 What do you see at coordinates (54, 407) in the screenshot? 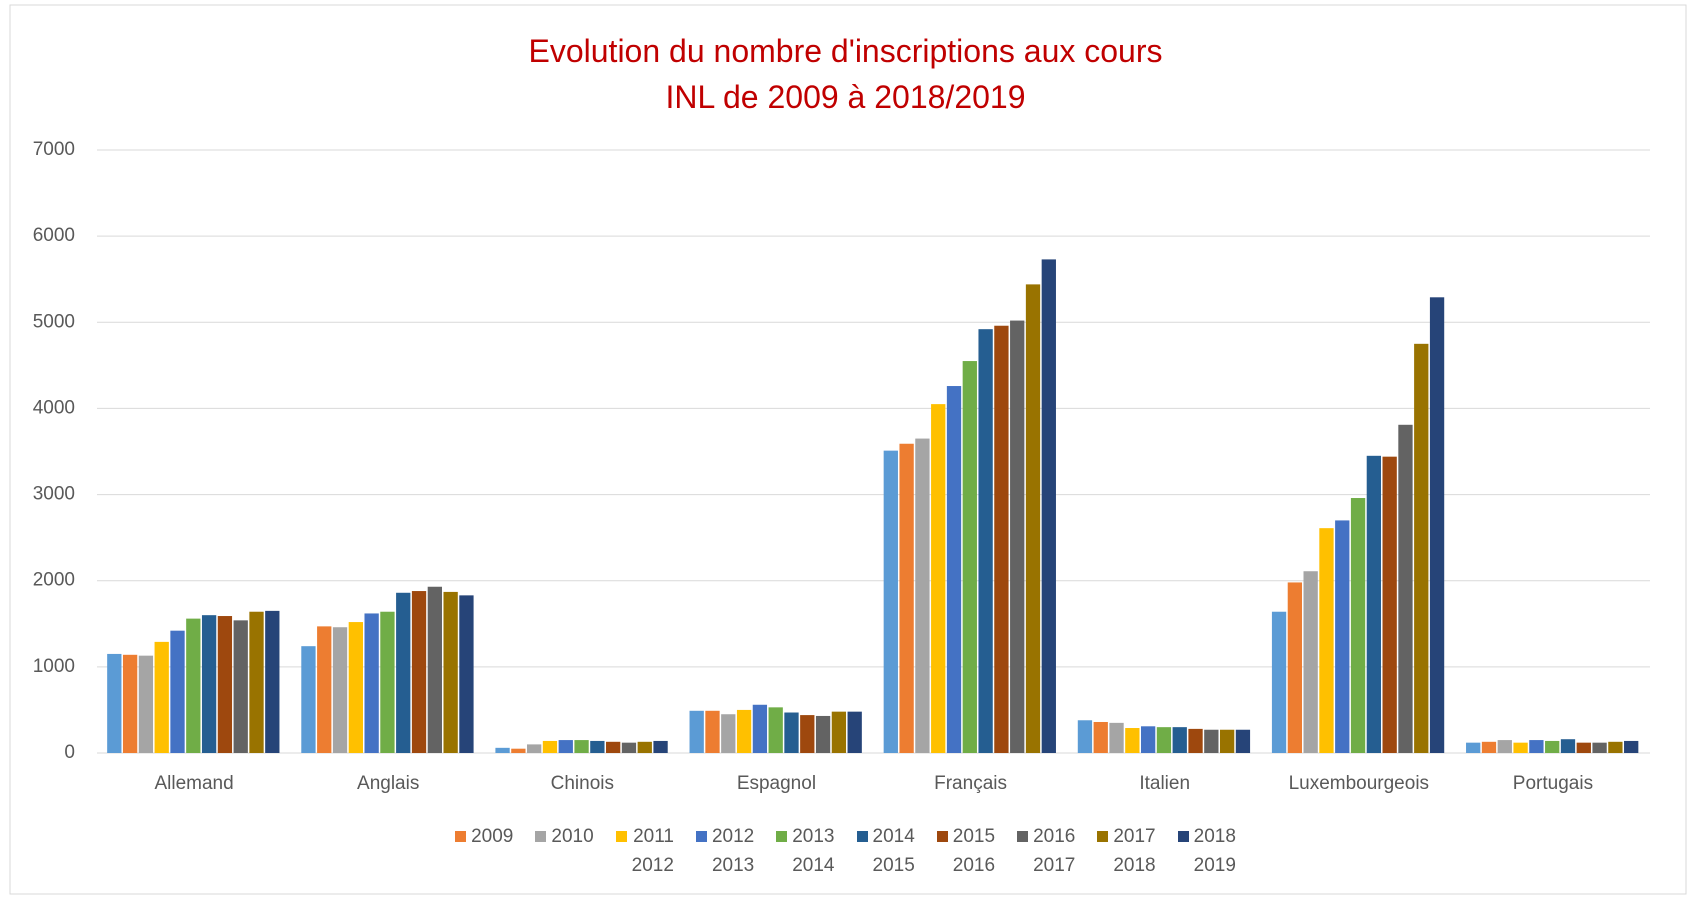
I see `y-tick-label: 4000` at bounding box center [54, 407].